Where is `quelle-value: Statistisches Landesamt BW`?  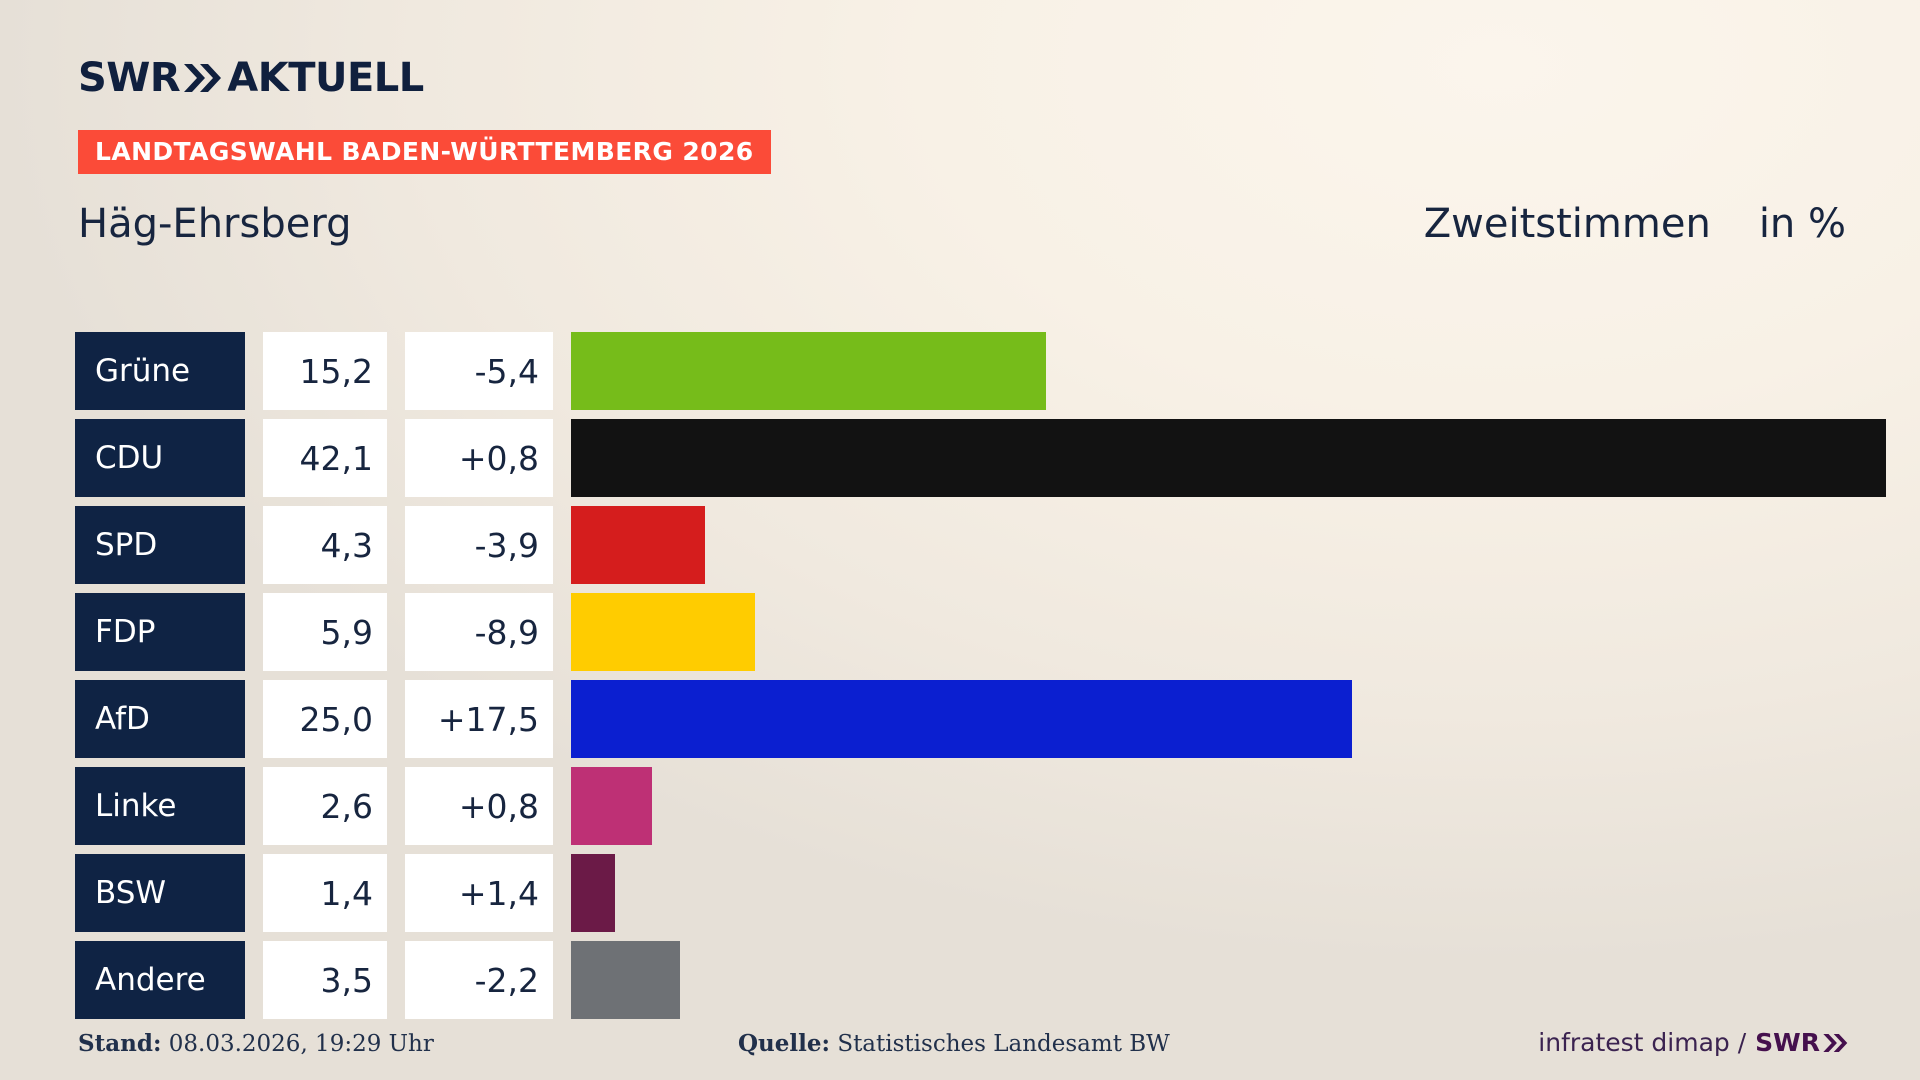 quelle-value: Statistisches Landesamt BW is located at coordinates (1003, 1044).